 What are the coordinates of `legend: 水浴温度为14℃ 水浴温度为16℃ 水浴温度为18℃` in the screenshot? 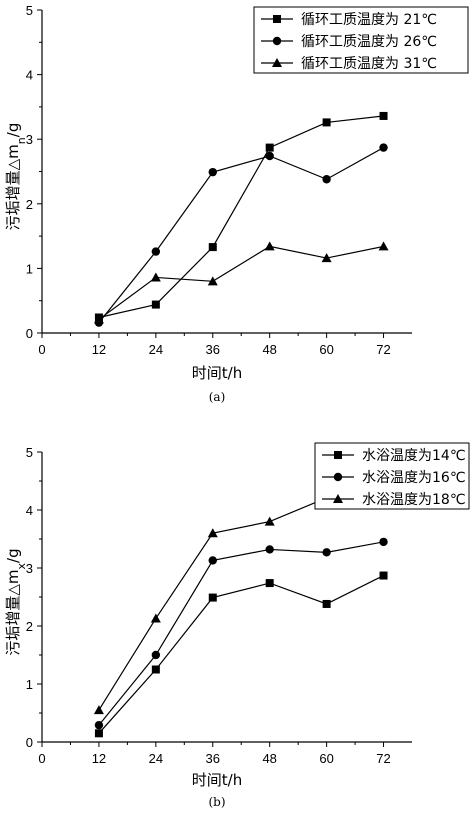 It's located at (392, 476).